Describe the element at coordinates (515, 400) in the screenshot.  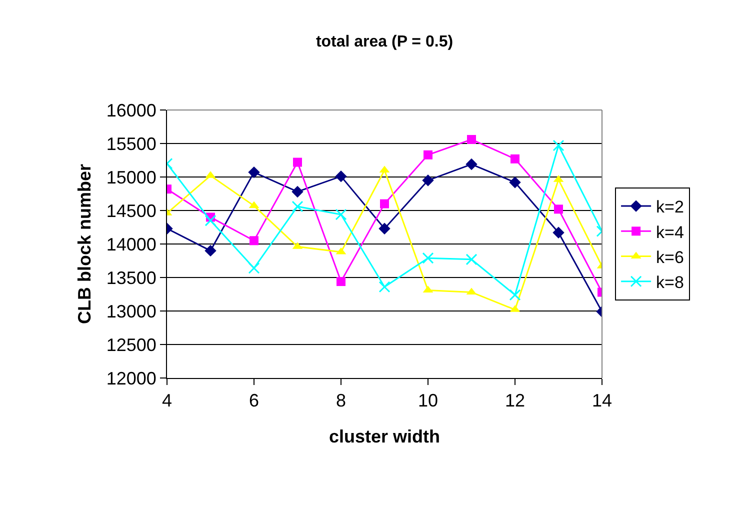
I see `x-tick-label: 12` at that location.